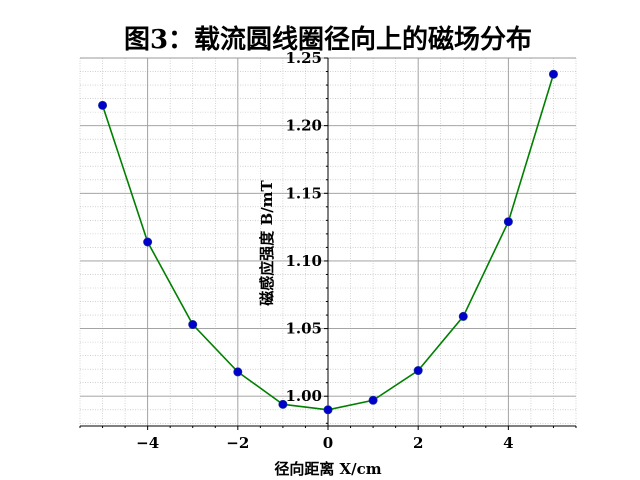 The height and width of the screenshot is (480, 640). Describe the element at coordinates (147, 443) in the screenshot. I see `x-tick-label: −4` at that location.